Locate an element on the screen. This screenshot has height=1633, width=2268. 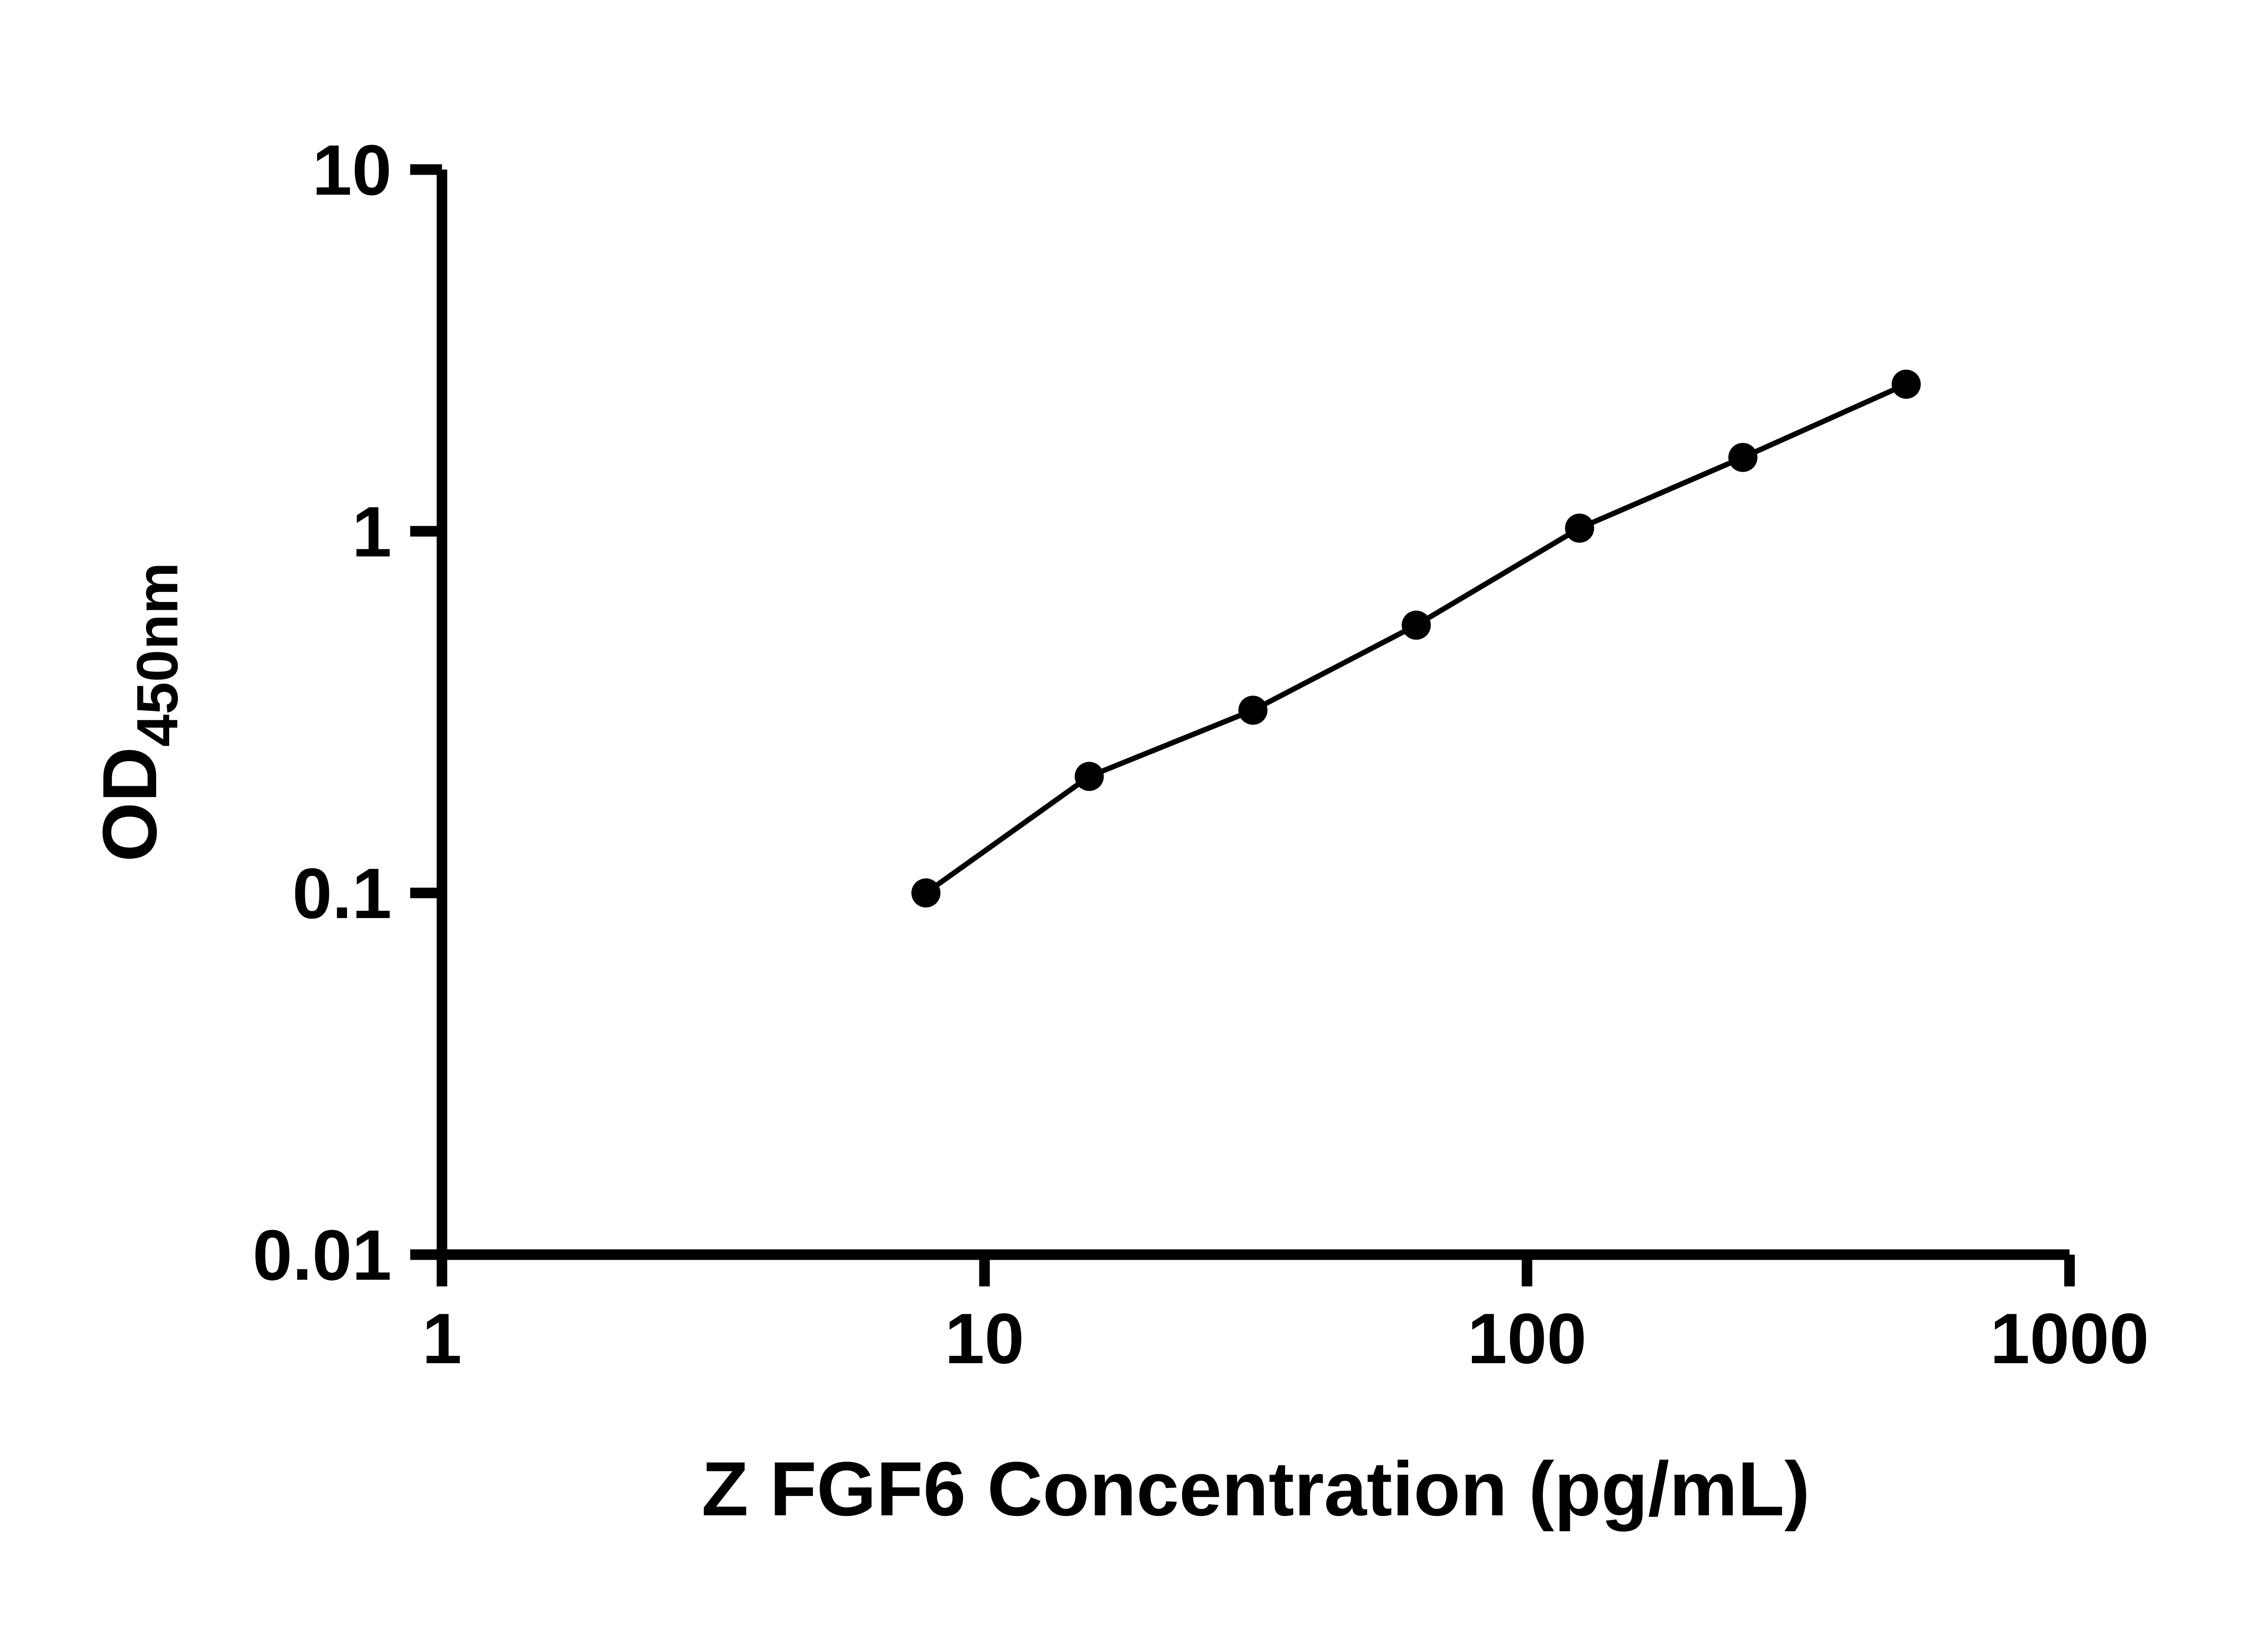
x-tick-label: 1 is located at coordinates (442, 1339).